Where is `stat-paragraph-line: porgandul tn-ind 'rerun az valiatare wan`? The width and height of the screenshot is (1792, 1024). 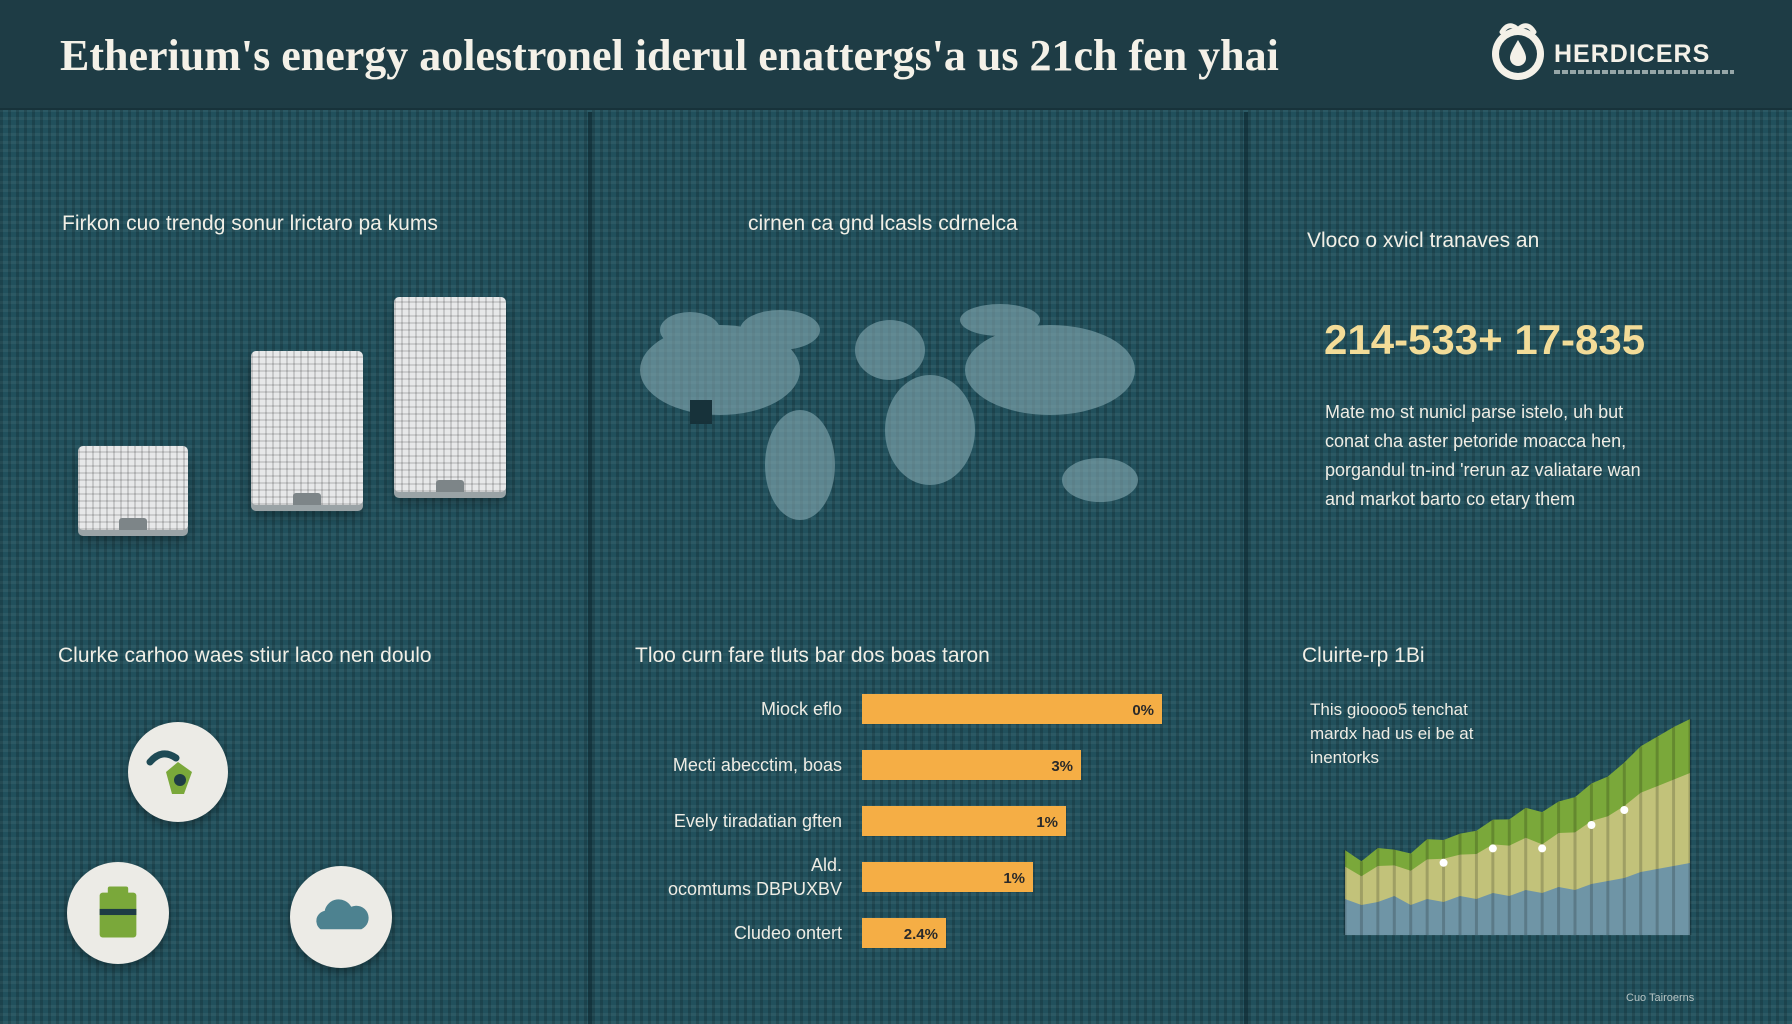 stat-paragraph-line: porgandul tn-ind 'rerun az valiatare wan is located at coordinates (1483, 470).